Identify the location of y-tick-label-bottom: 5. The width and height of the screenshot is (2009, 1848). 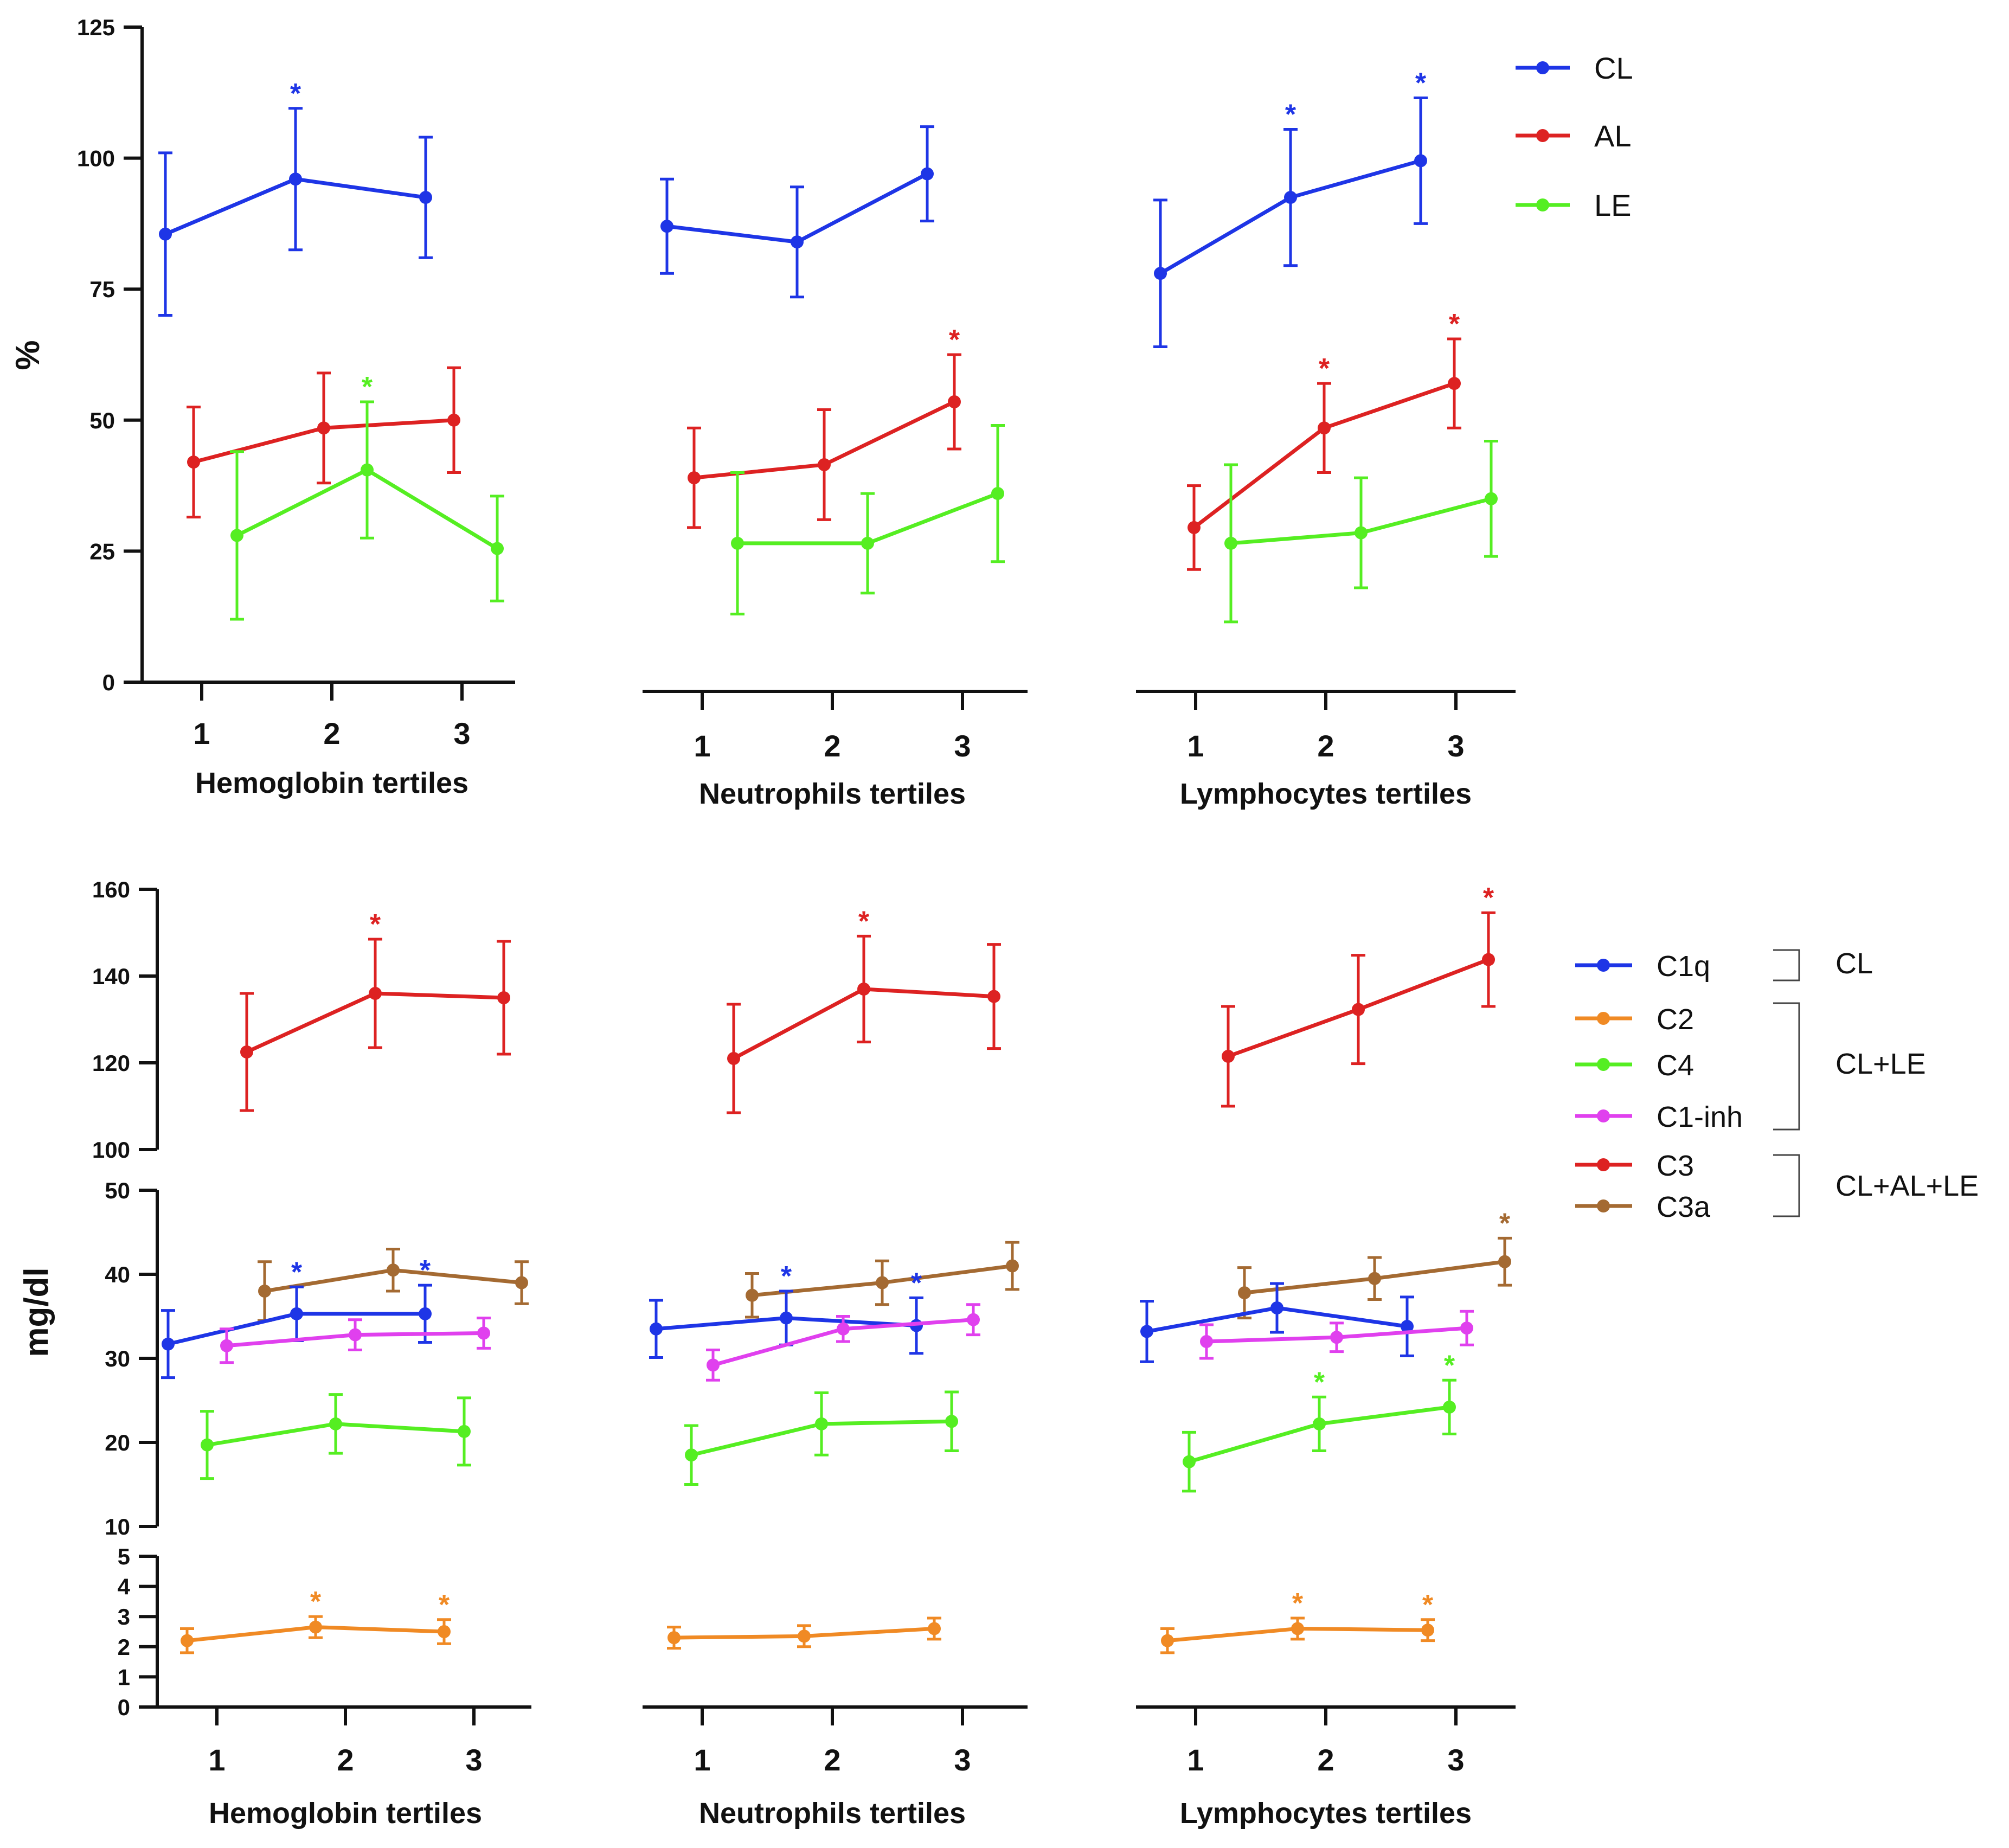
(124, 1557).